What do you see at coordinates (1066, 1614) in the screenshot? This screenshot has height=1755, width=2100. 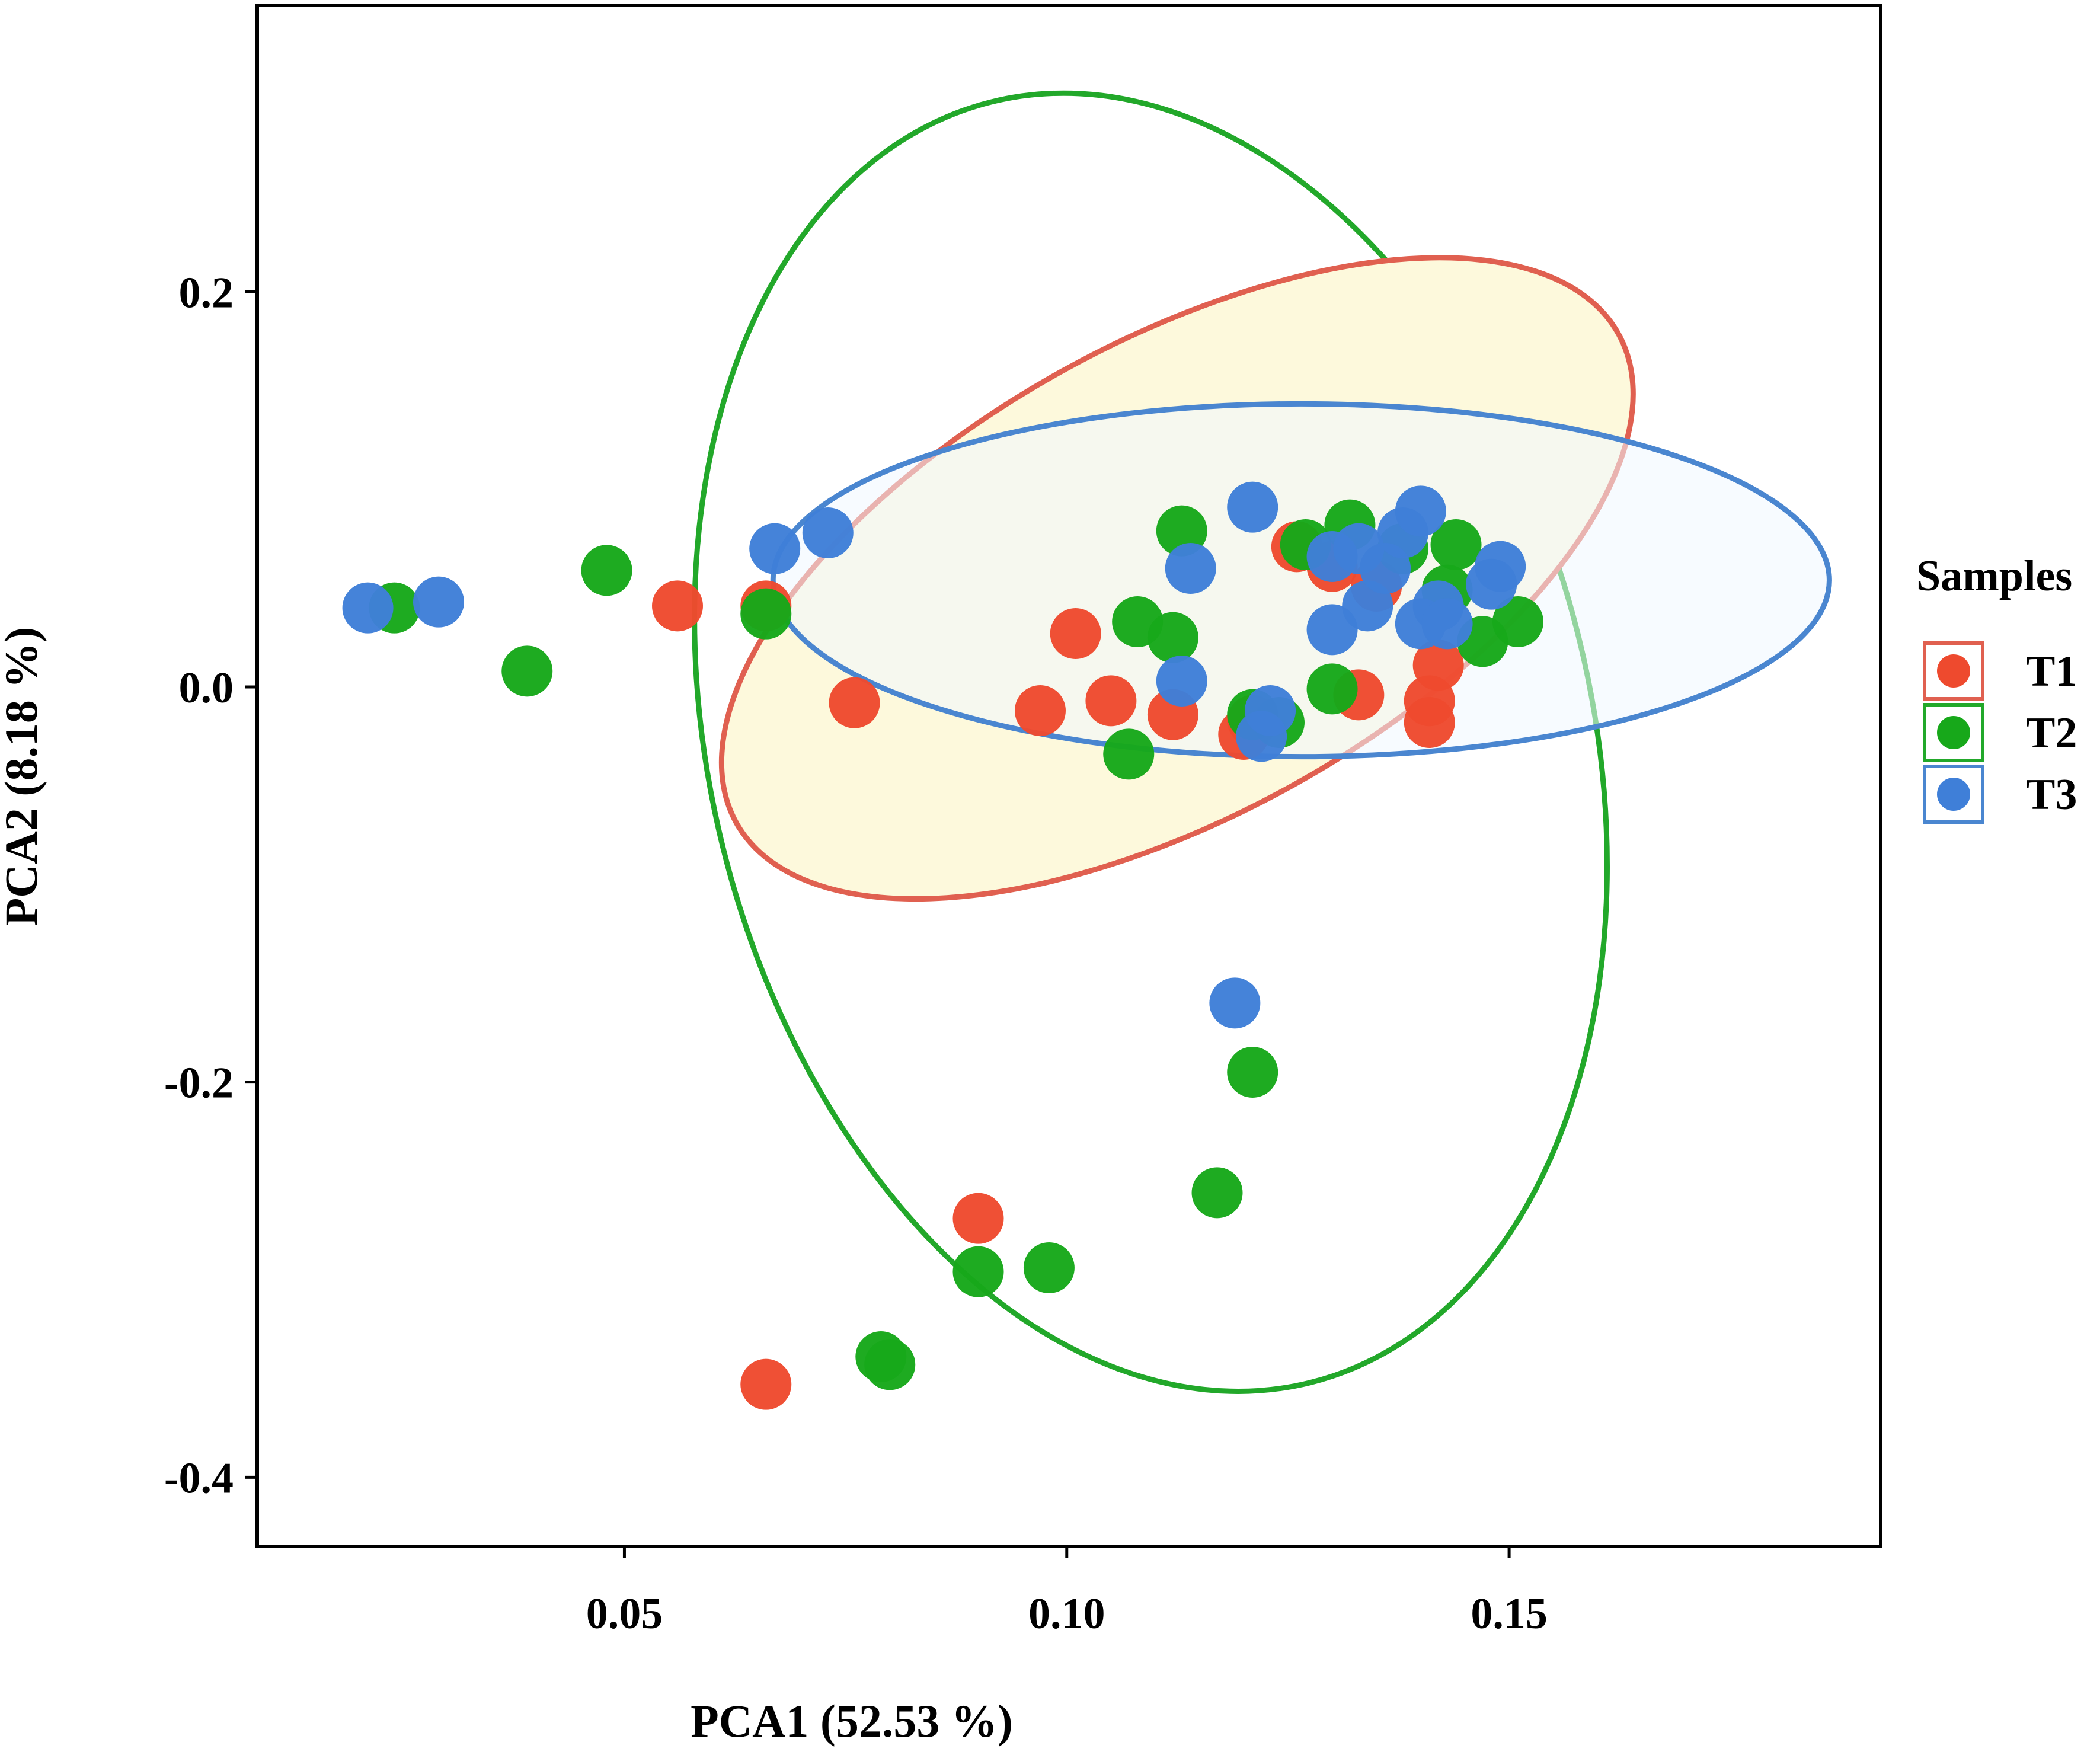 I see `x-tick-label: 0.10` at bounding box center [1066, 1614].